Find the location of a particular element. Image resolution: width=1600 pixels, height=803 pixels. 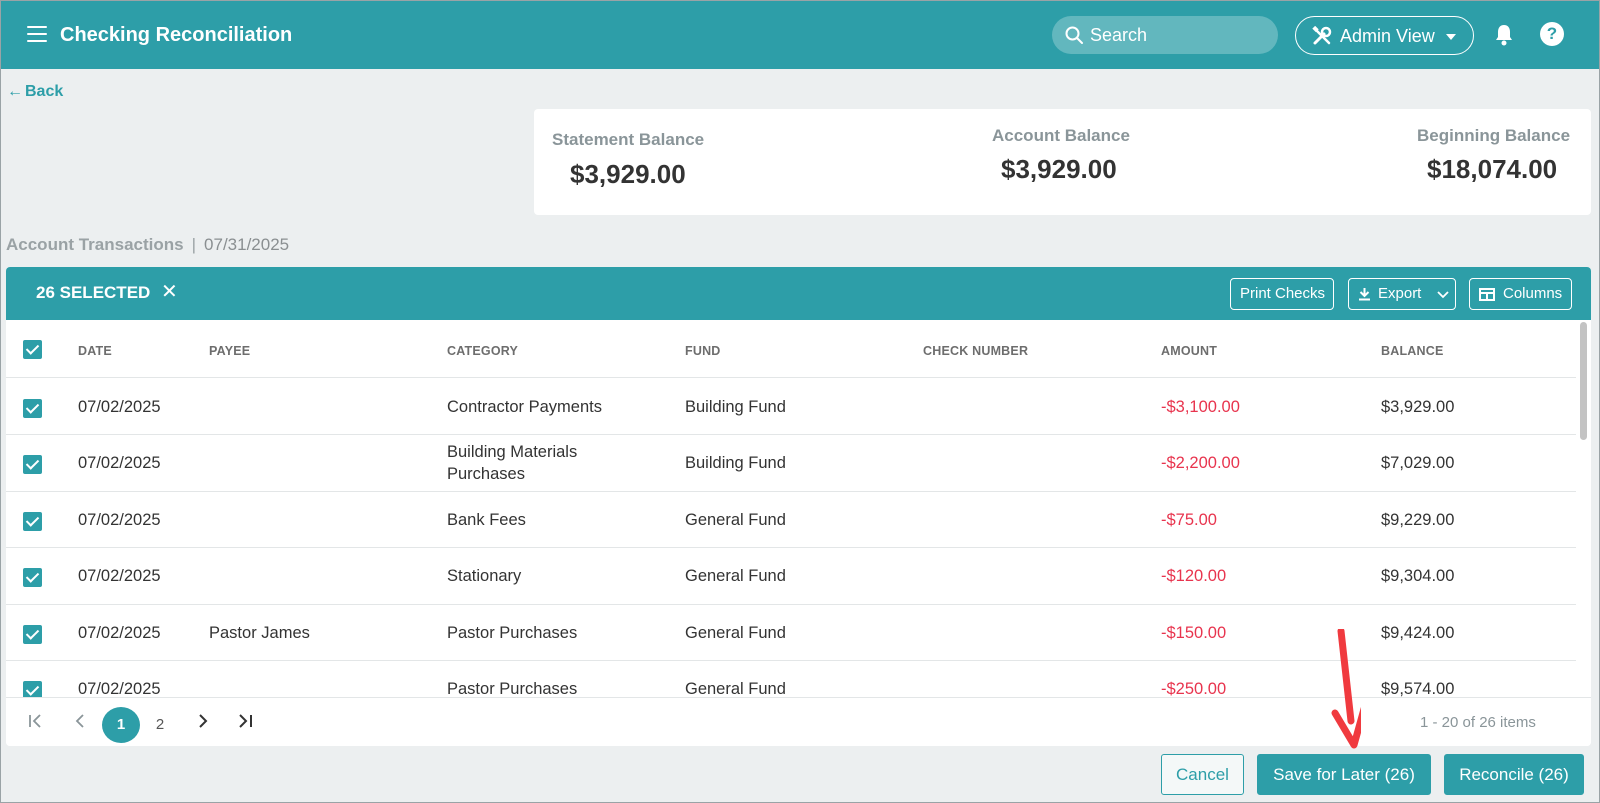

export-label: Export is located at coordinates (1400, 293).